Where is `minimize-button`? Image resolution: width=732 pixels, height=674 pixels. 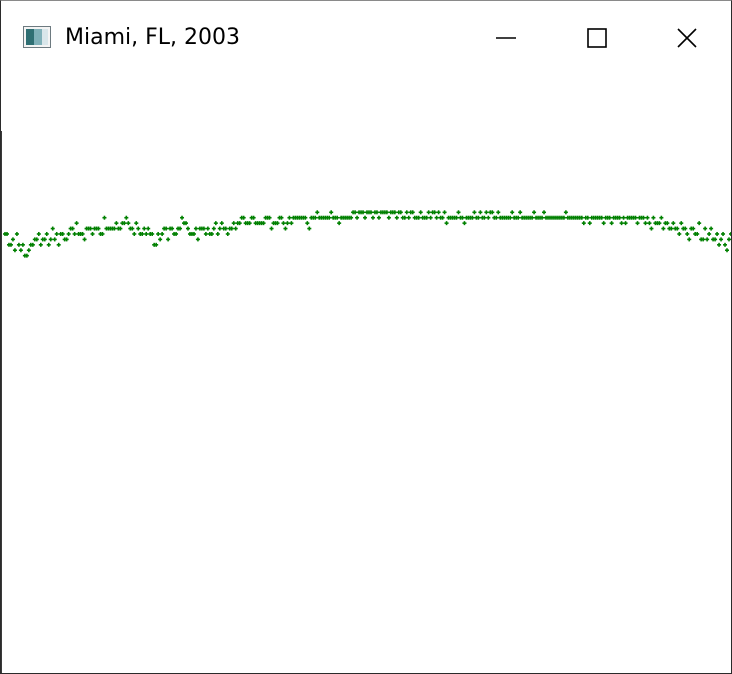
minimize-button is located at coordinates (506, 38).